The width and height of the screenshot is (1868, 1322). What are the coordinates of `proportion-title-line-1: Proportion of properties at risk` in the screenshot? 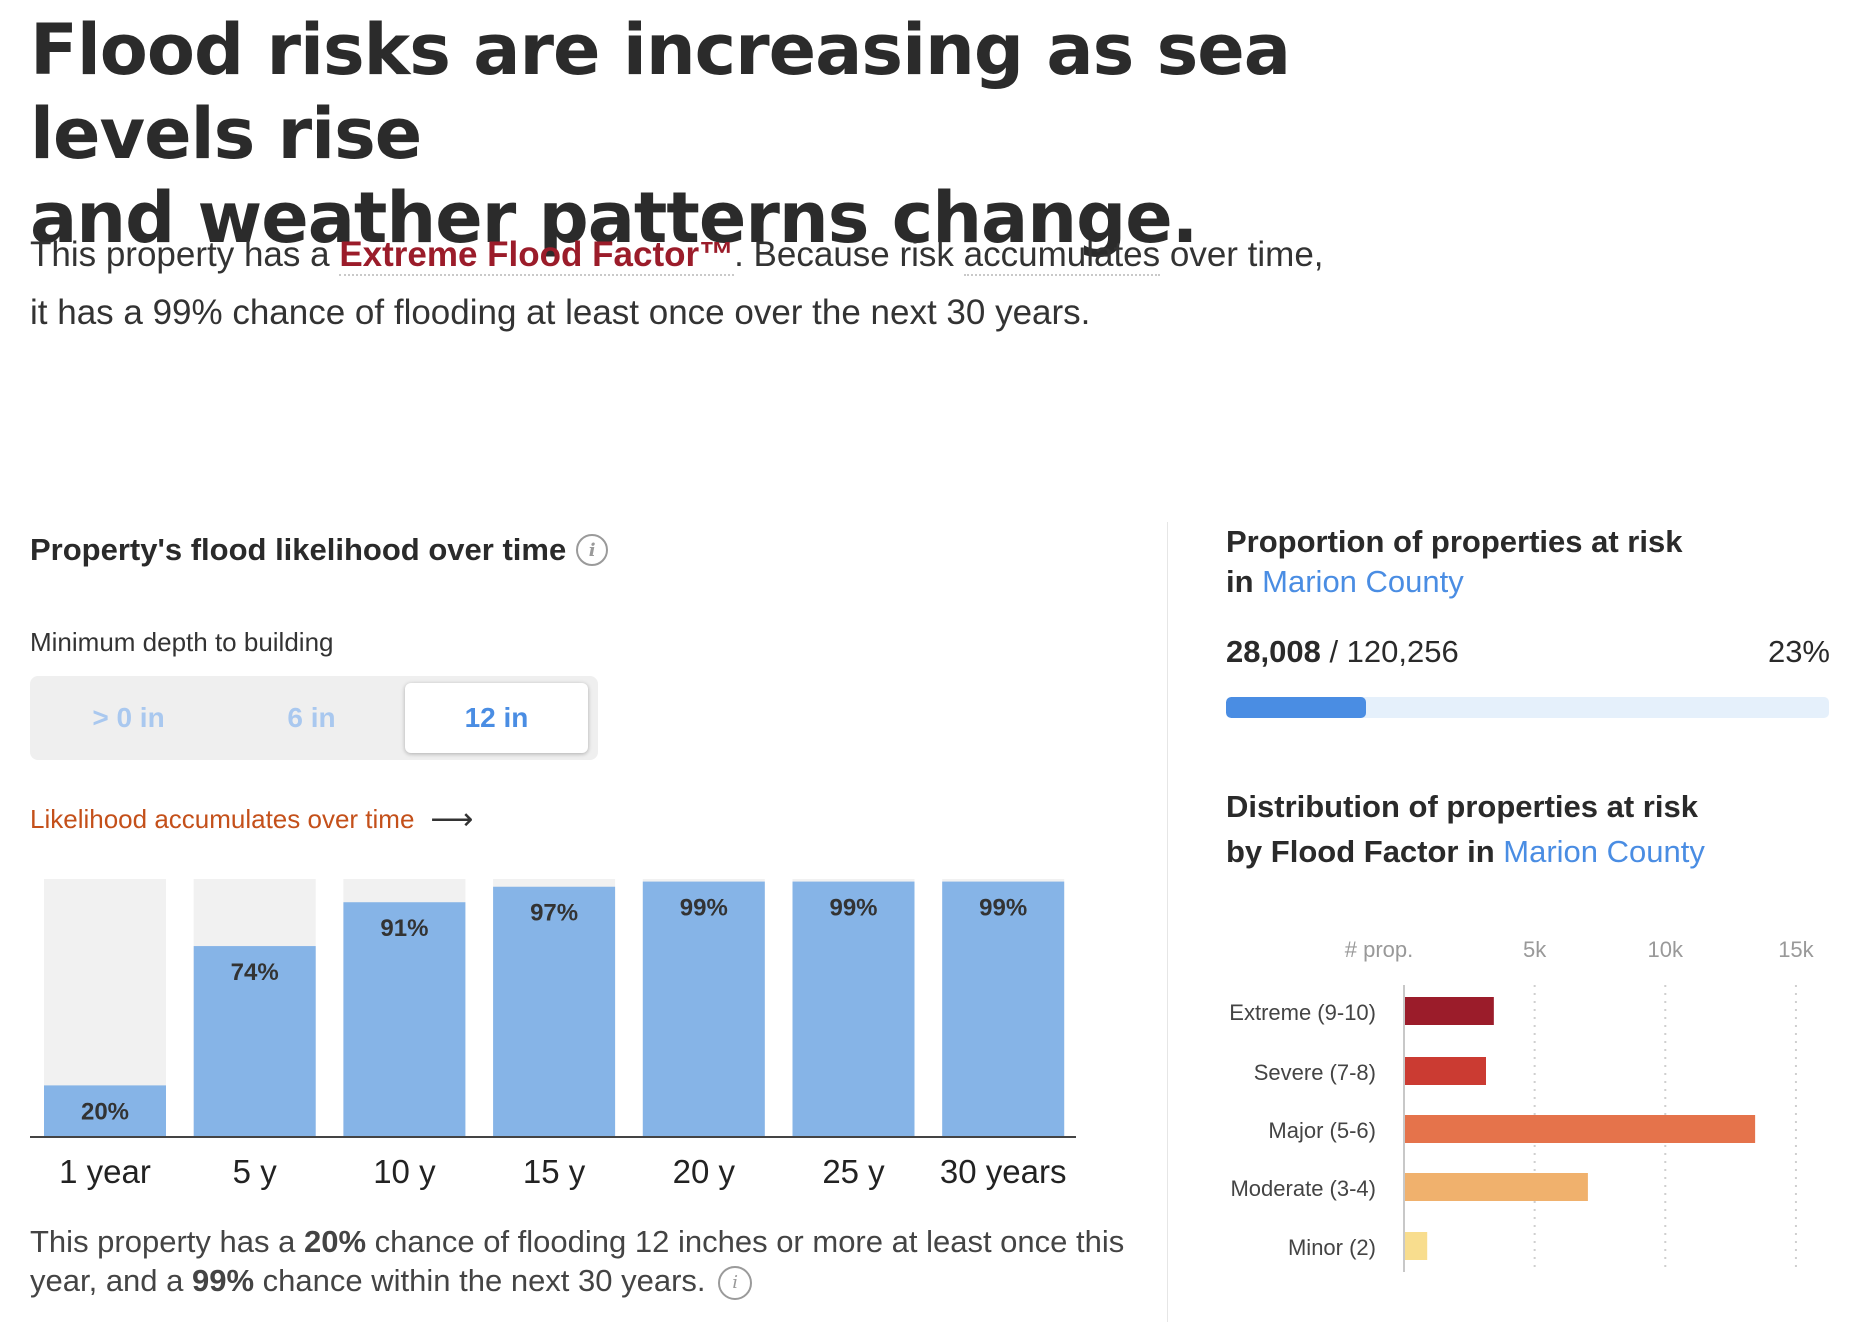 It's located at (1454, 541).